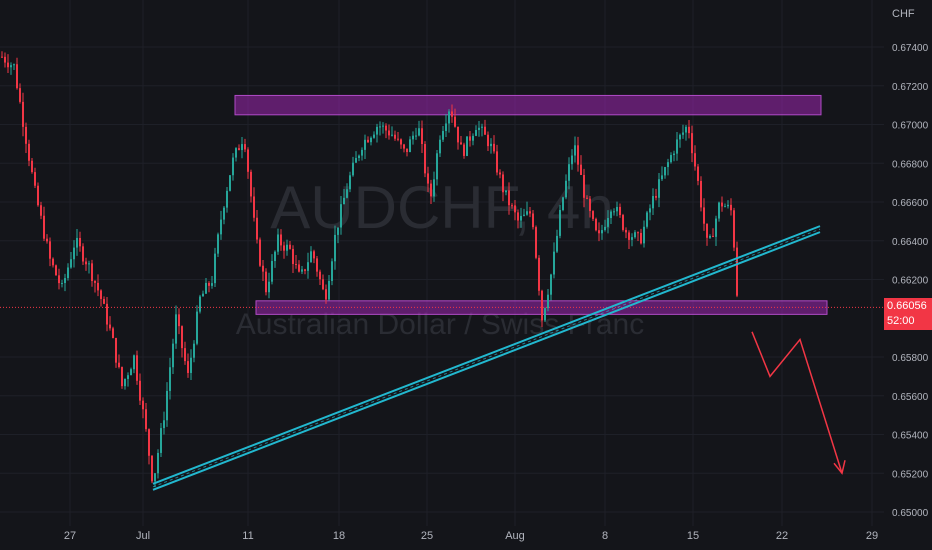 The width and height of the screenshot is (932, 550). Describe the element at coordinates (872, 536) in the screenshot. I see `x-tick-label: 29` at that location.